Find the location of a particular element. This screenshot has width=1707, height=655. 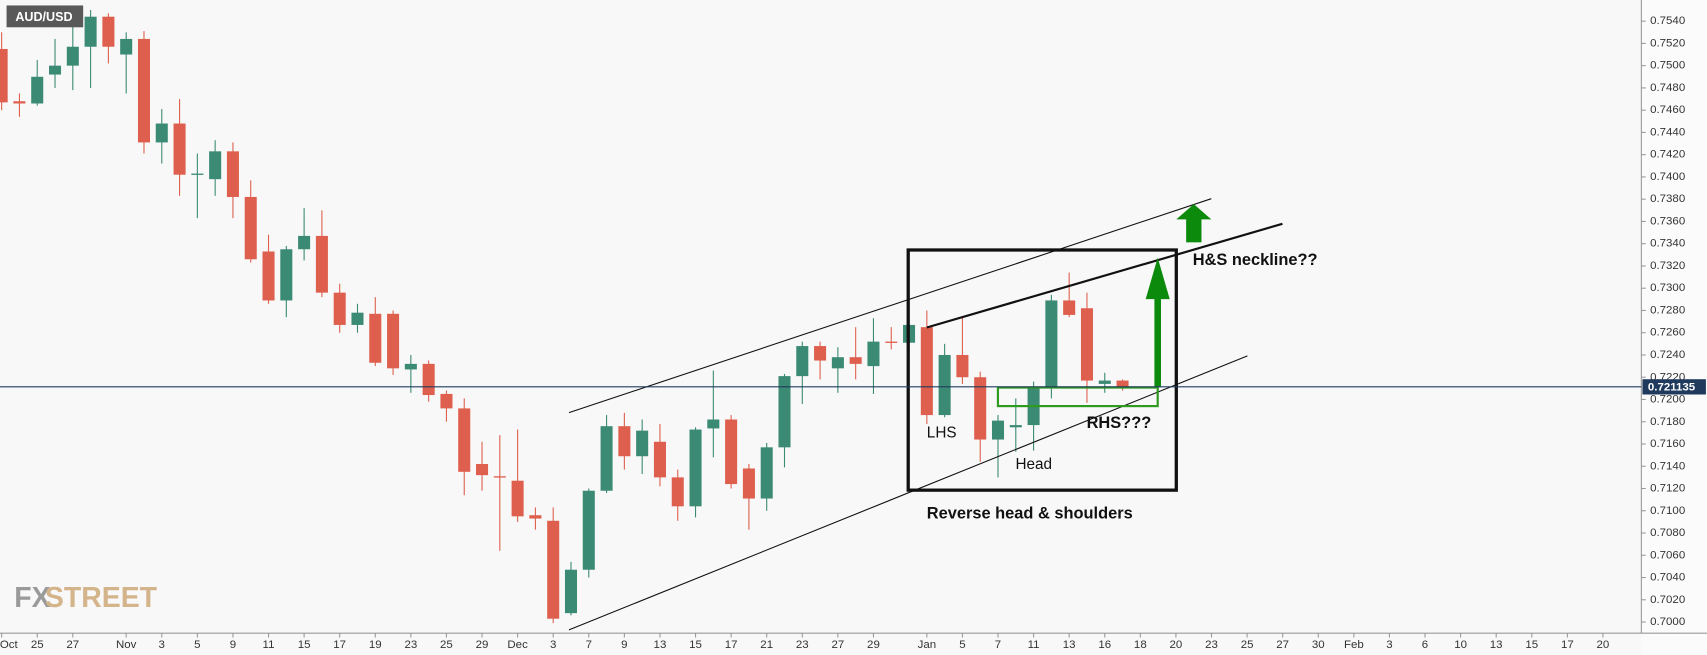

target-arrow-head is located at coordinates (1157, 278).